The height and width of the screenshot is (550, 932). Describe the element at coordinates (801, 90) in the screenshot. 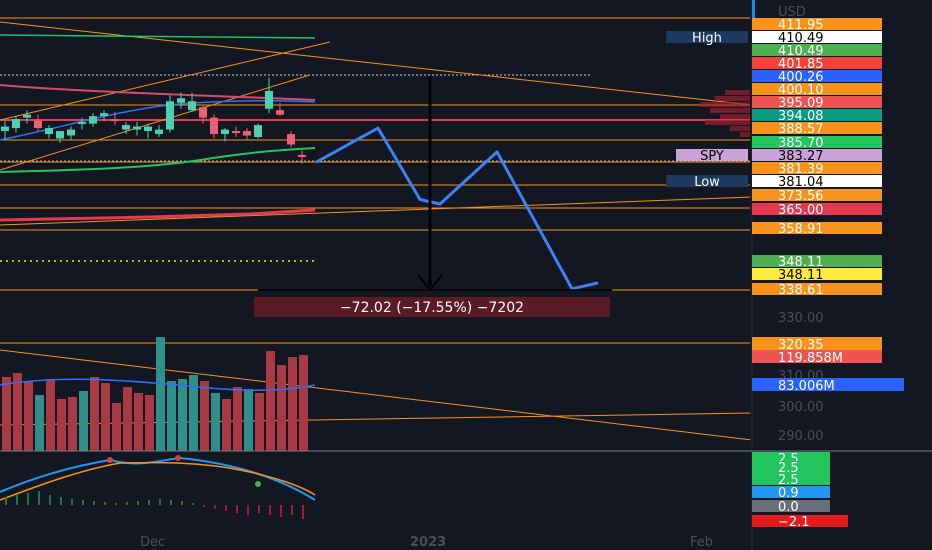

I see `price-label-text: 400.10` at that location.